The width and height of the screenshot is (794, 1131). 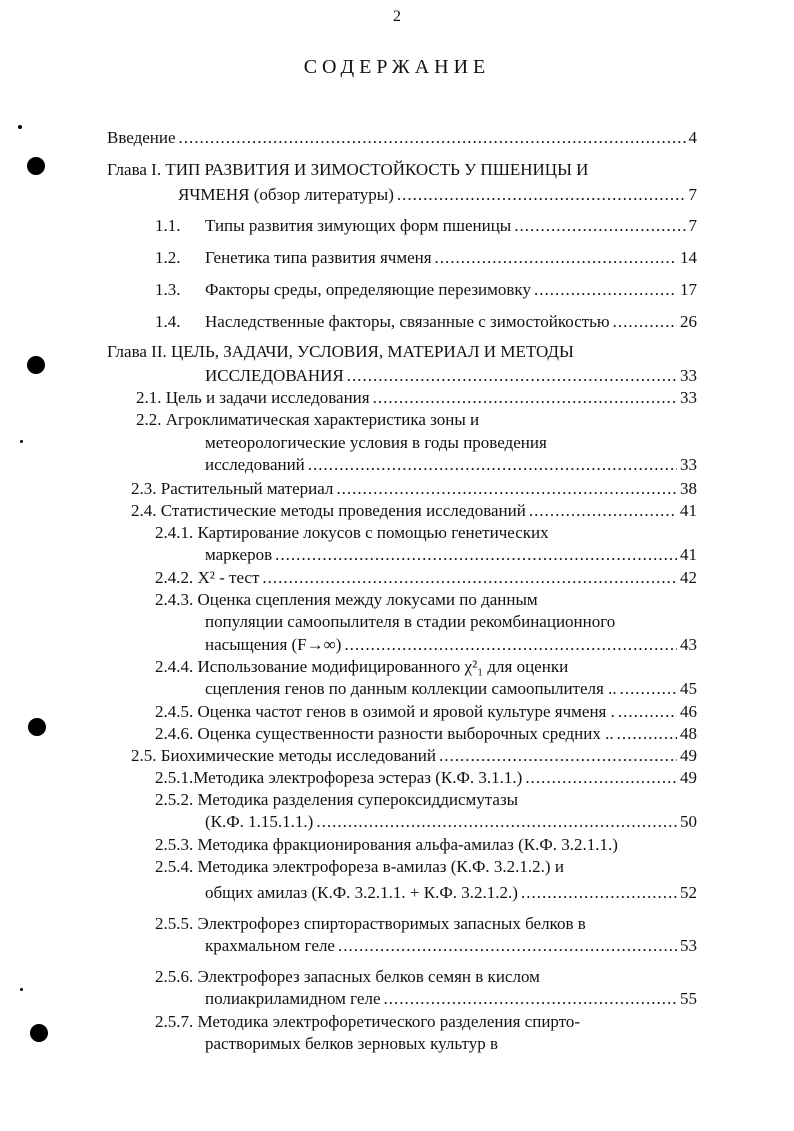 What do you see at coordinates (168, 225) in the screenshot?
I see `toc-entry-number: 1.1.` at bounding box center [168, 225].